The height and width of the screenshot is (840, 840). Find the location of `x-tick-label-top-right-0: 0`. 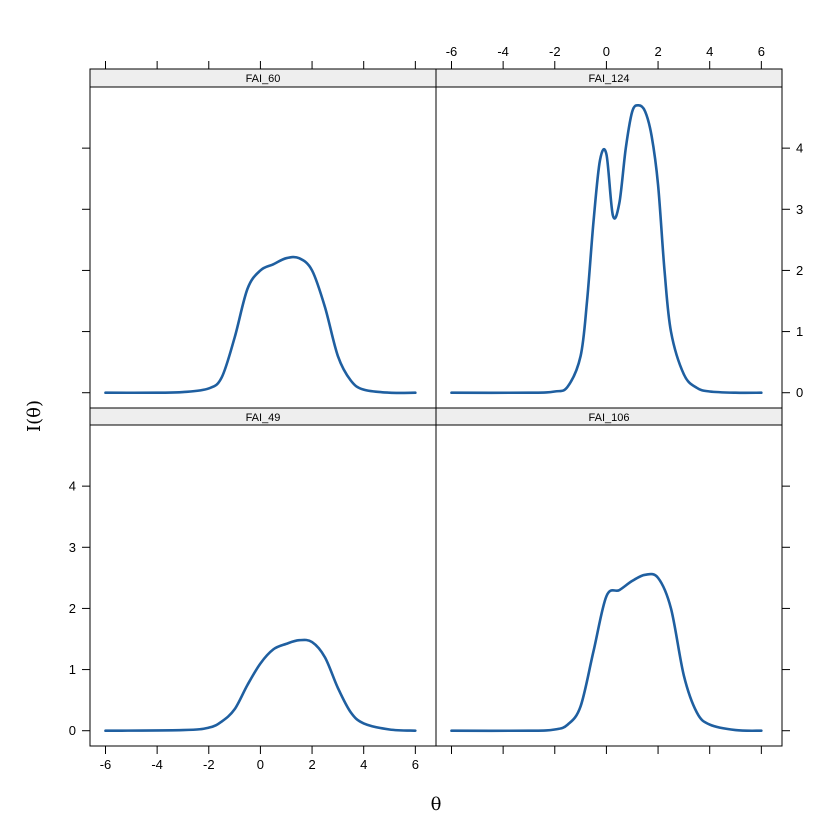

x-tick-label-top-right-0: 0 is located at coordinates (606, 51).